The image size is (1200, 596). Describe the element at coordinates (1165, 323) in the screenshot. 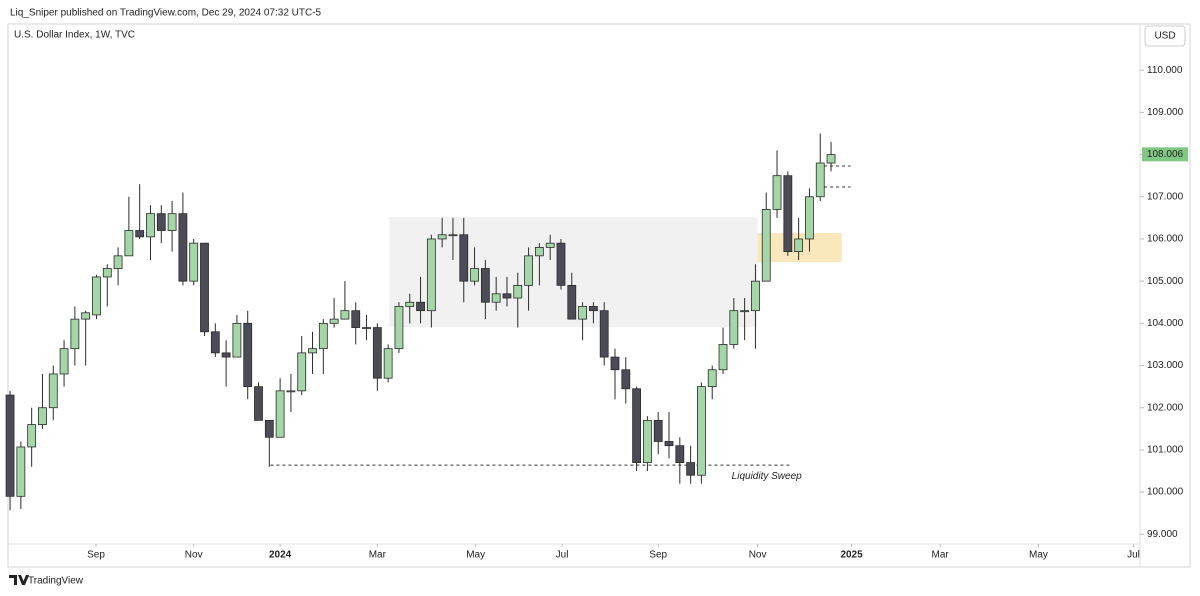

I see `y-tick-label: 104.000` at that location.